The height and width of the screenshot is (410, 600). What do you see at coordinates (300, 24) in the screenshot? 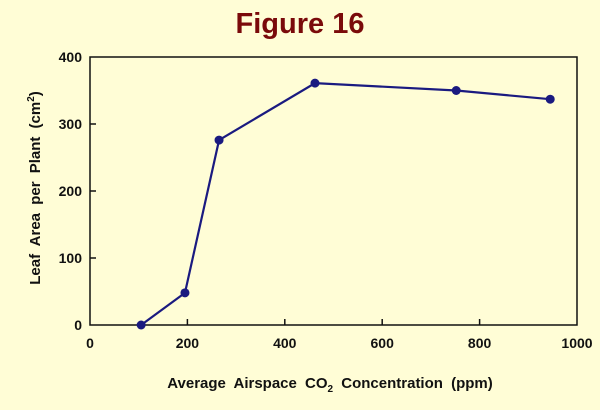
I see `chart-title: Figure 16` at bounding box center [300, 24].